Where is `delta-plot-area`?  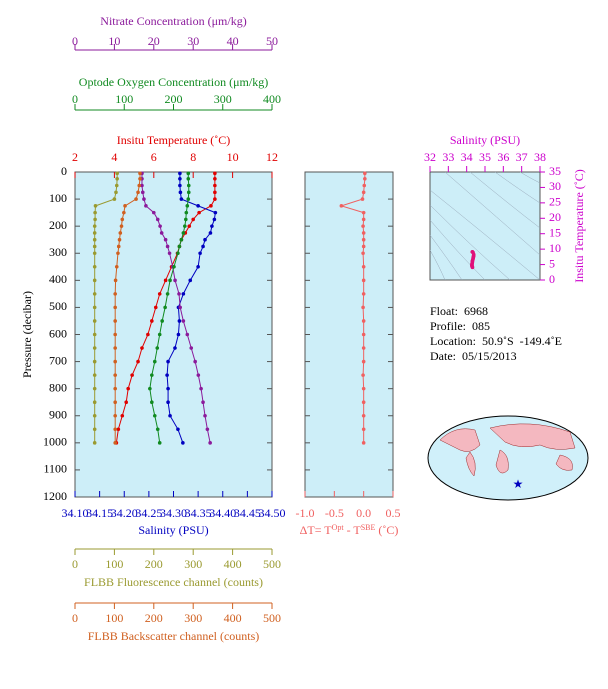 delta-plot-area is located at coordinates (349, 334).